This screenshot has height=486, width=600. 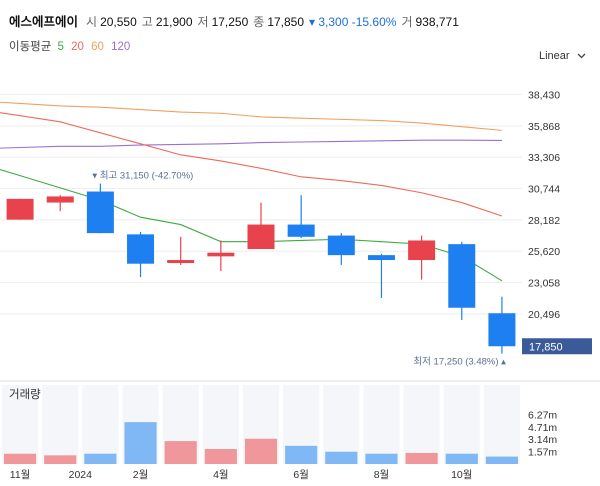 What do you see at coordinates (544, 252) in the screenshot?
I see `price-tick-label: 25,620` at bounding box center [544, 252].